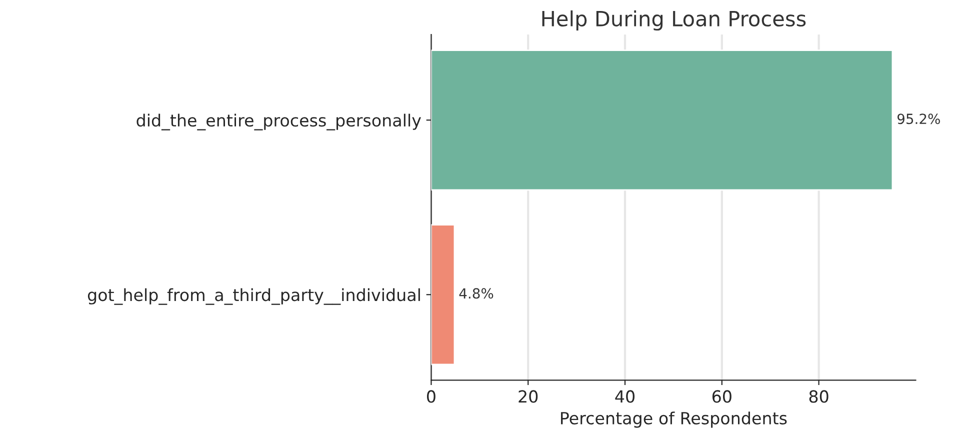 Image resolution: width=969 pixels, height=432 pixels. Describe the element at coordinates (278, 122) in the screenshot. I see `y-tick-label: did_the_entire_process_personally` at that location.